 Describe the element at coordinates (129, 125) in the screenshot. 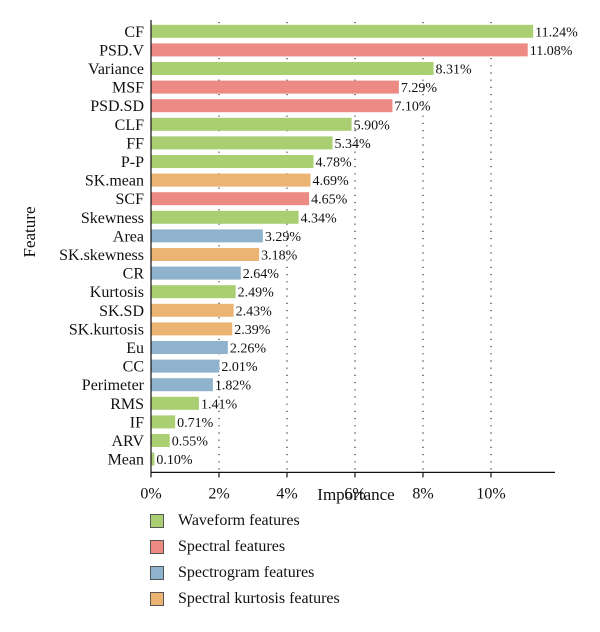

I see `y-tick-label-clf: CLF` at that location.